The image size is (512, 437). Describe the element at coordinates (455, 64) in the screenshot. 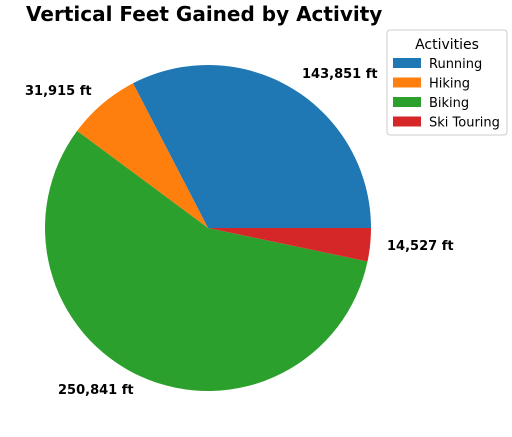

I see `legend-label-running: Running` at that location.